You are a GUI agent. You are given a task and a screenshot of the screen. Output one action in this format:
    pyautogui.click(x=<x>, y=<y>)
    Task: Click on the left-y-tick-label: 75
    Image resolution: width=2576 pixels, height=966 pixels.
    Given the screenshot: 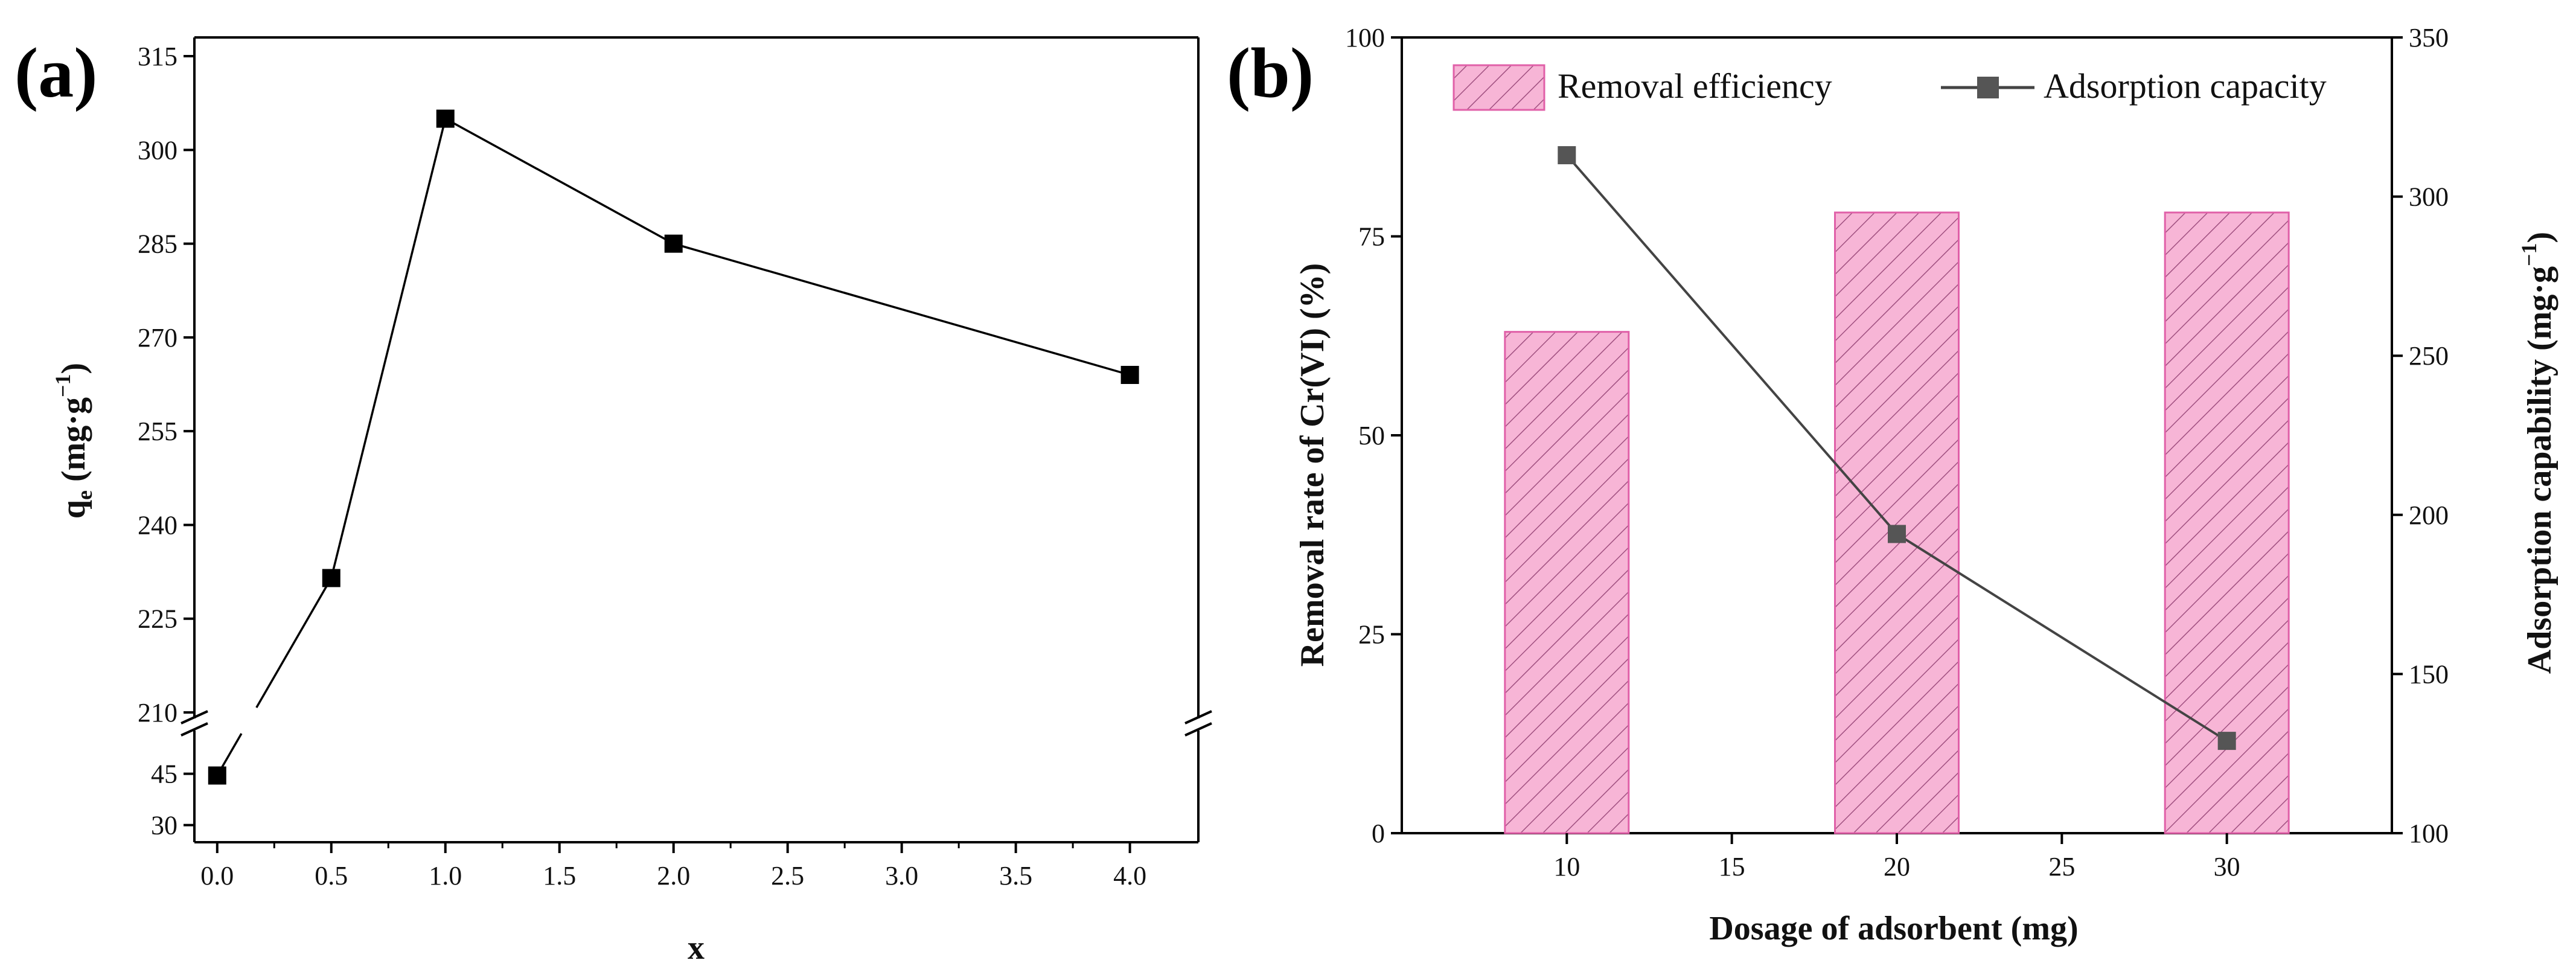 What is the action you would take?
    pyautogui.click(x=1371, y=237)
    